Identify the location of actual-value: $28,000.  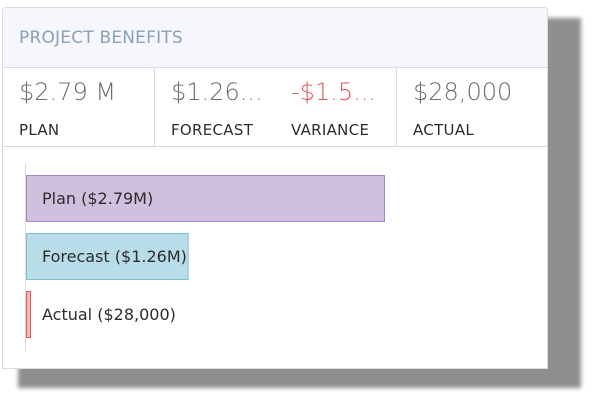
(463, 92).